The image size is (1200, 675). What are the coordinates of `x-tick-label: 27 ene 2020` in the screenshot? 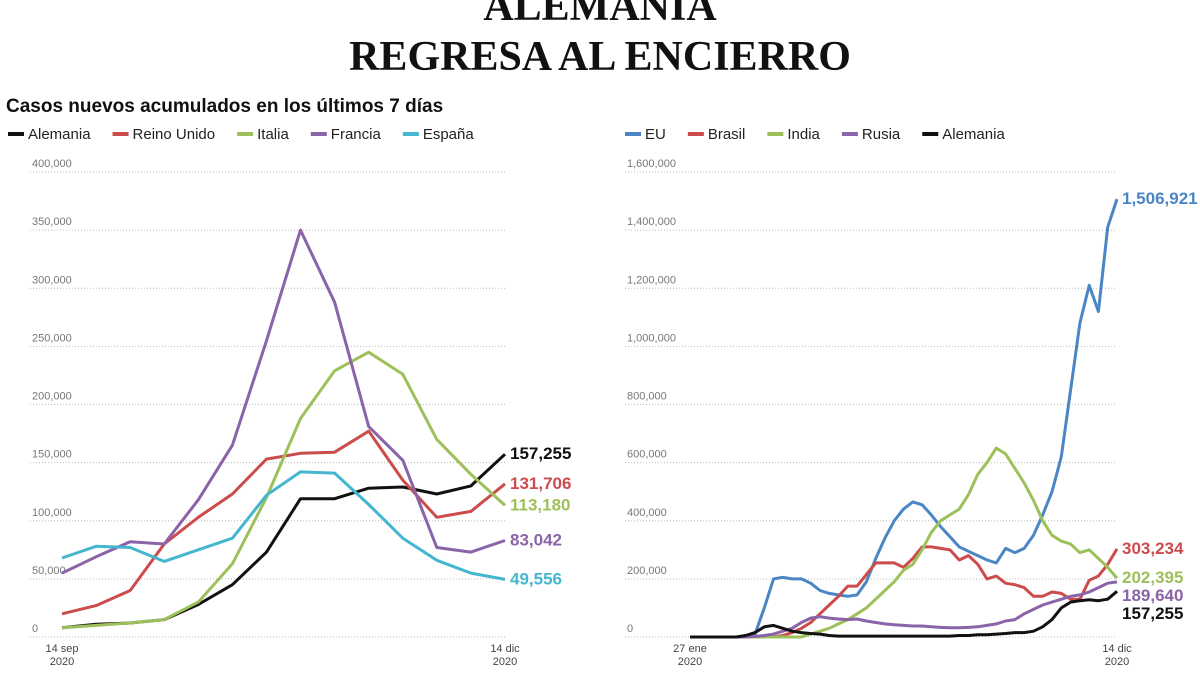 It's located at (690, 655).